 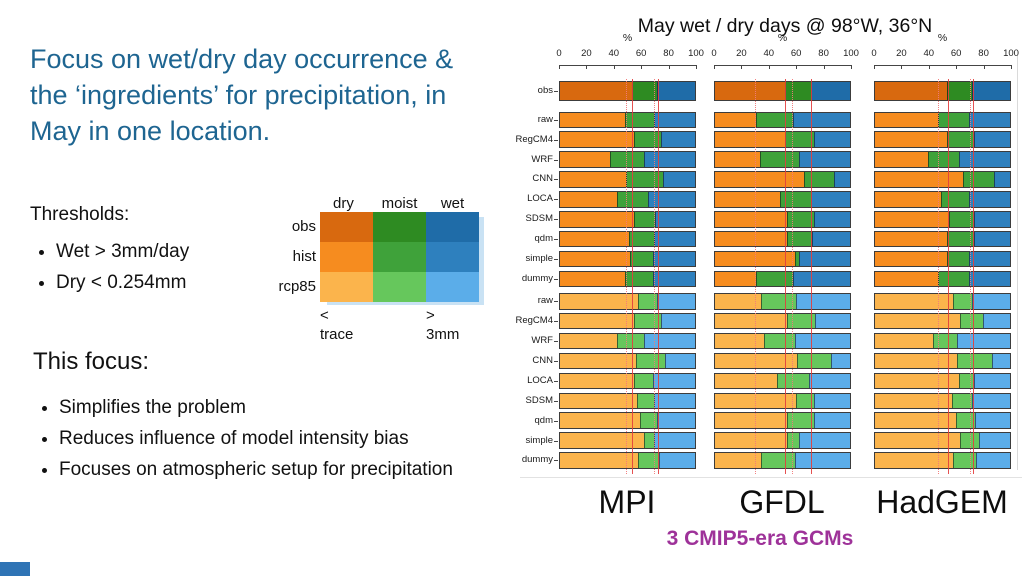 What do you see at coordinates (242, 59) in the screenshot?
I see `slide-title-line: Focus on wet/dry day occurrence &` at bounding box center [242, 59].